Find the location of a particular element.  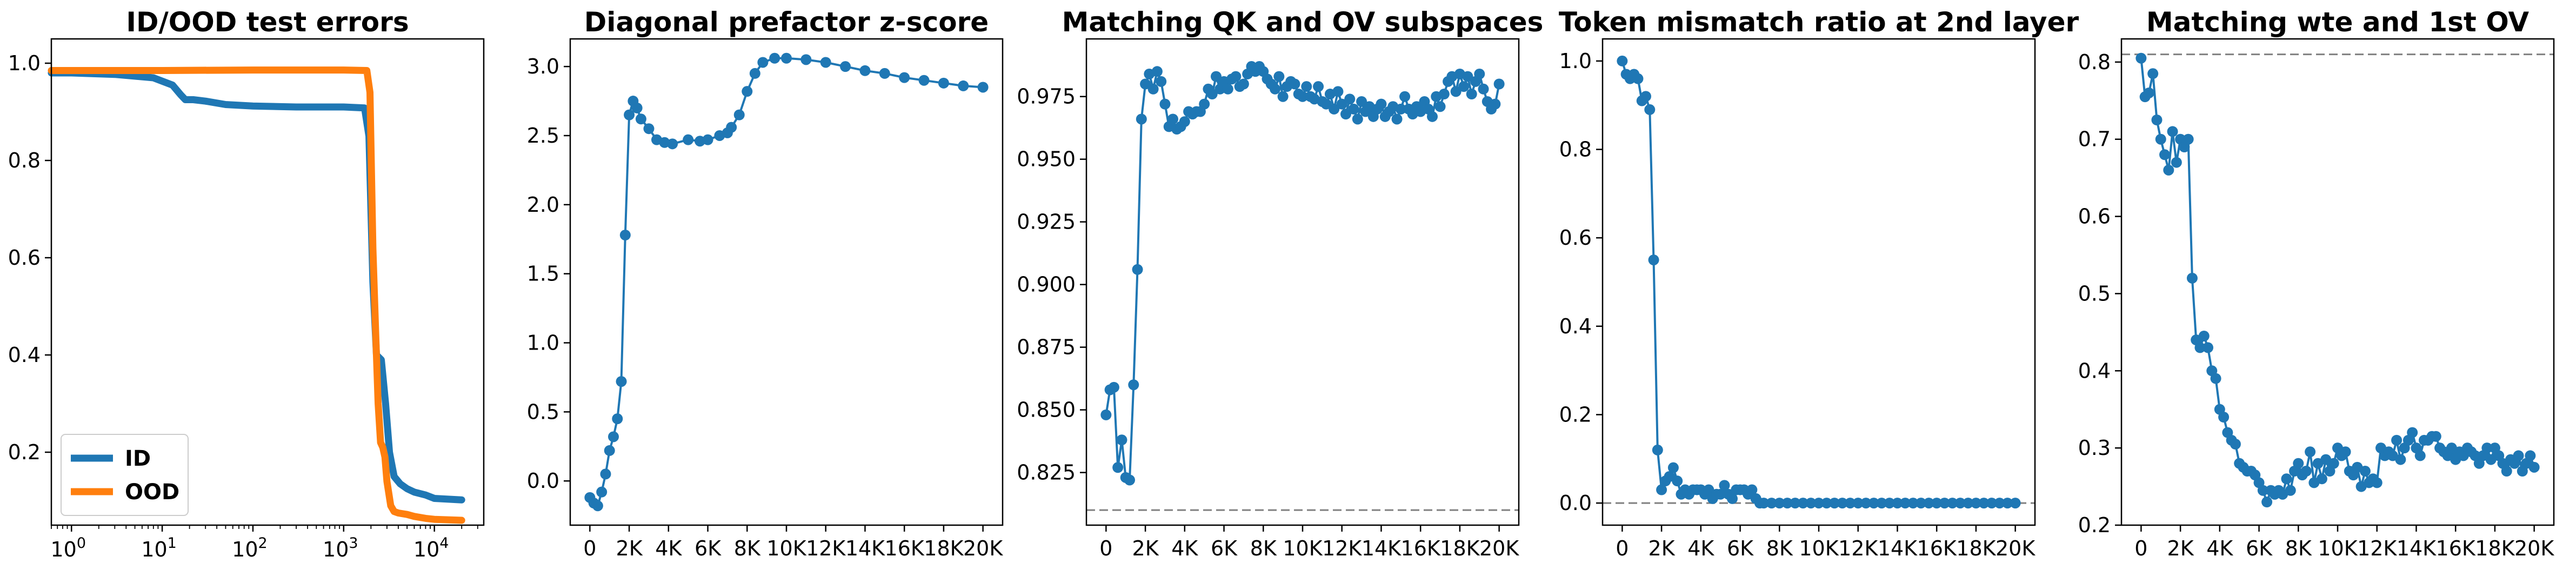

legend: ID OOD is located at coordinates (125, 475).